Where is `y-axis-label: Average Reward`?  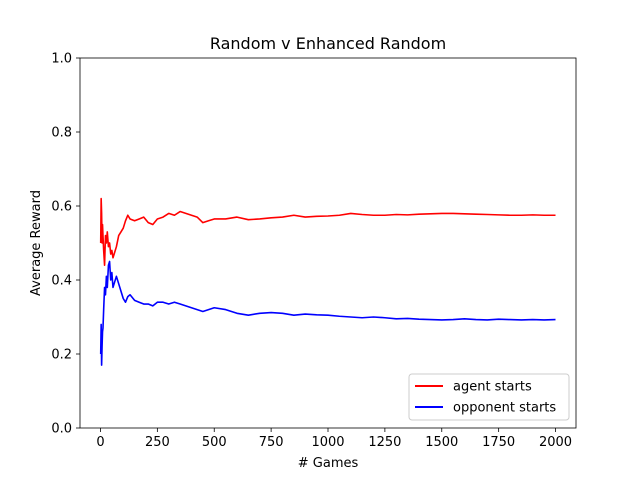
y-axis-label: Average Reward is located at coordinates (36, 243).